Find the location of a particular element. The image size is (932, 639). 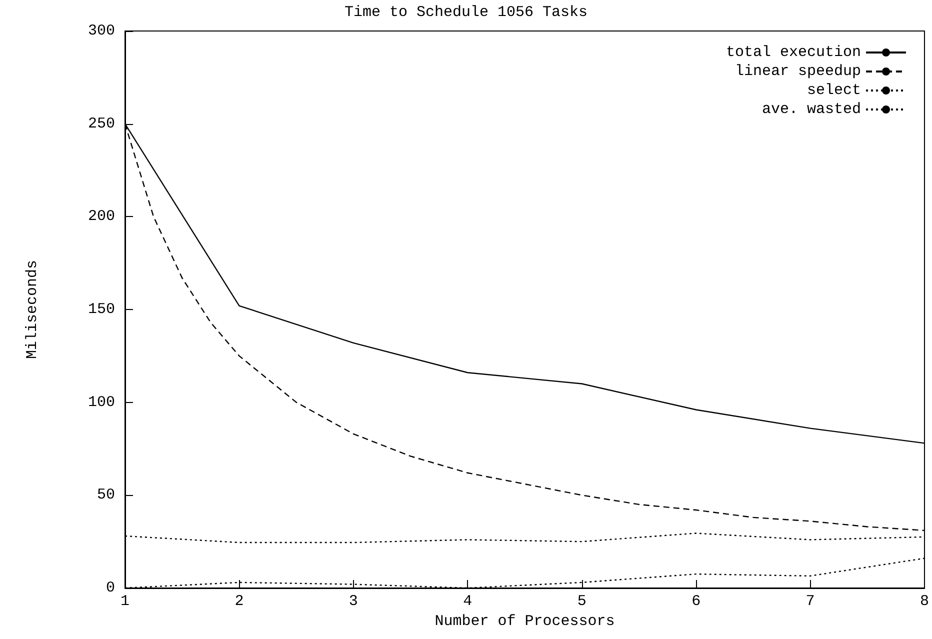

x-tick-label: 2 is located at coordinates (239, 601).